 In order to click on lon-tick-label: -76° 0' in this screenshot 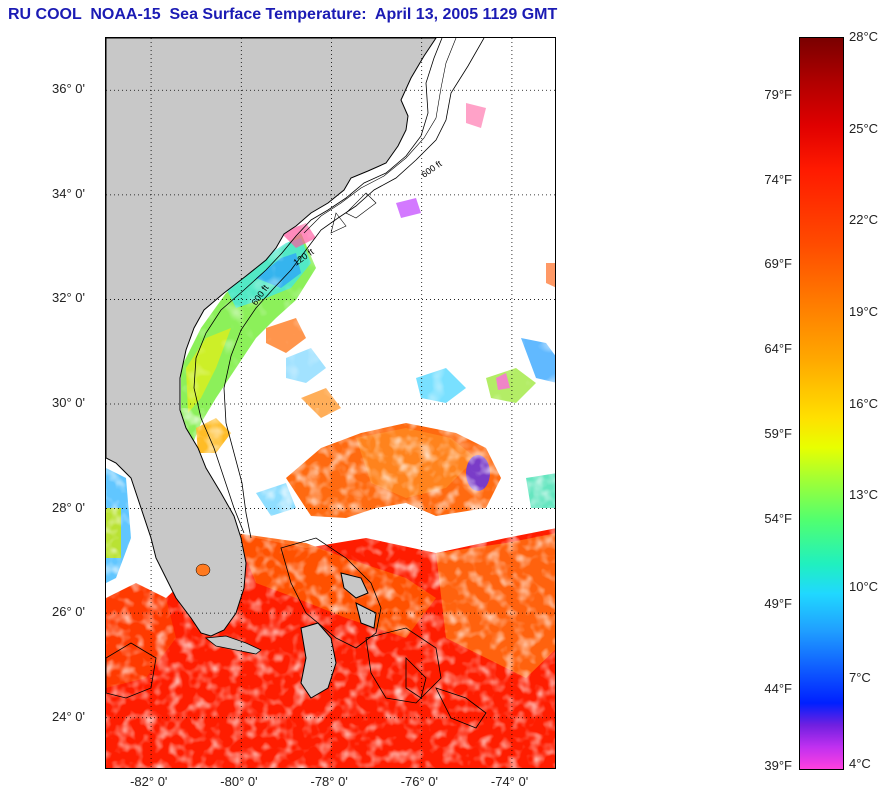, I will do `click(419, 781)`.